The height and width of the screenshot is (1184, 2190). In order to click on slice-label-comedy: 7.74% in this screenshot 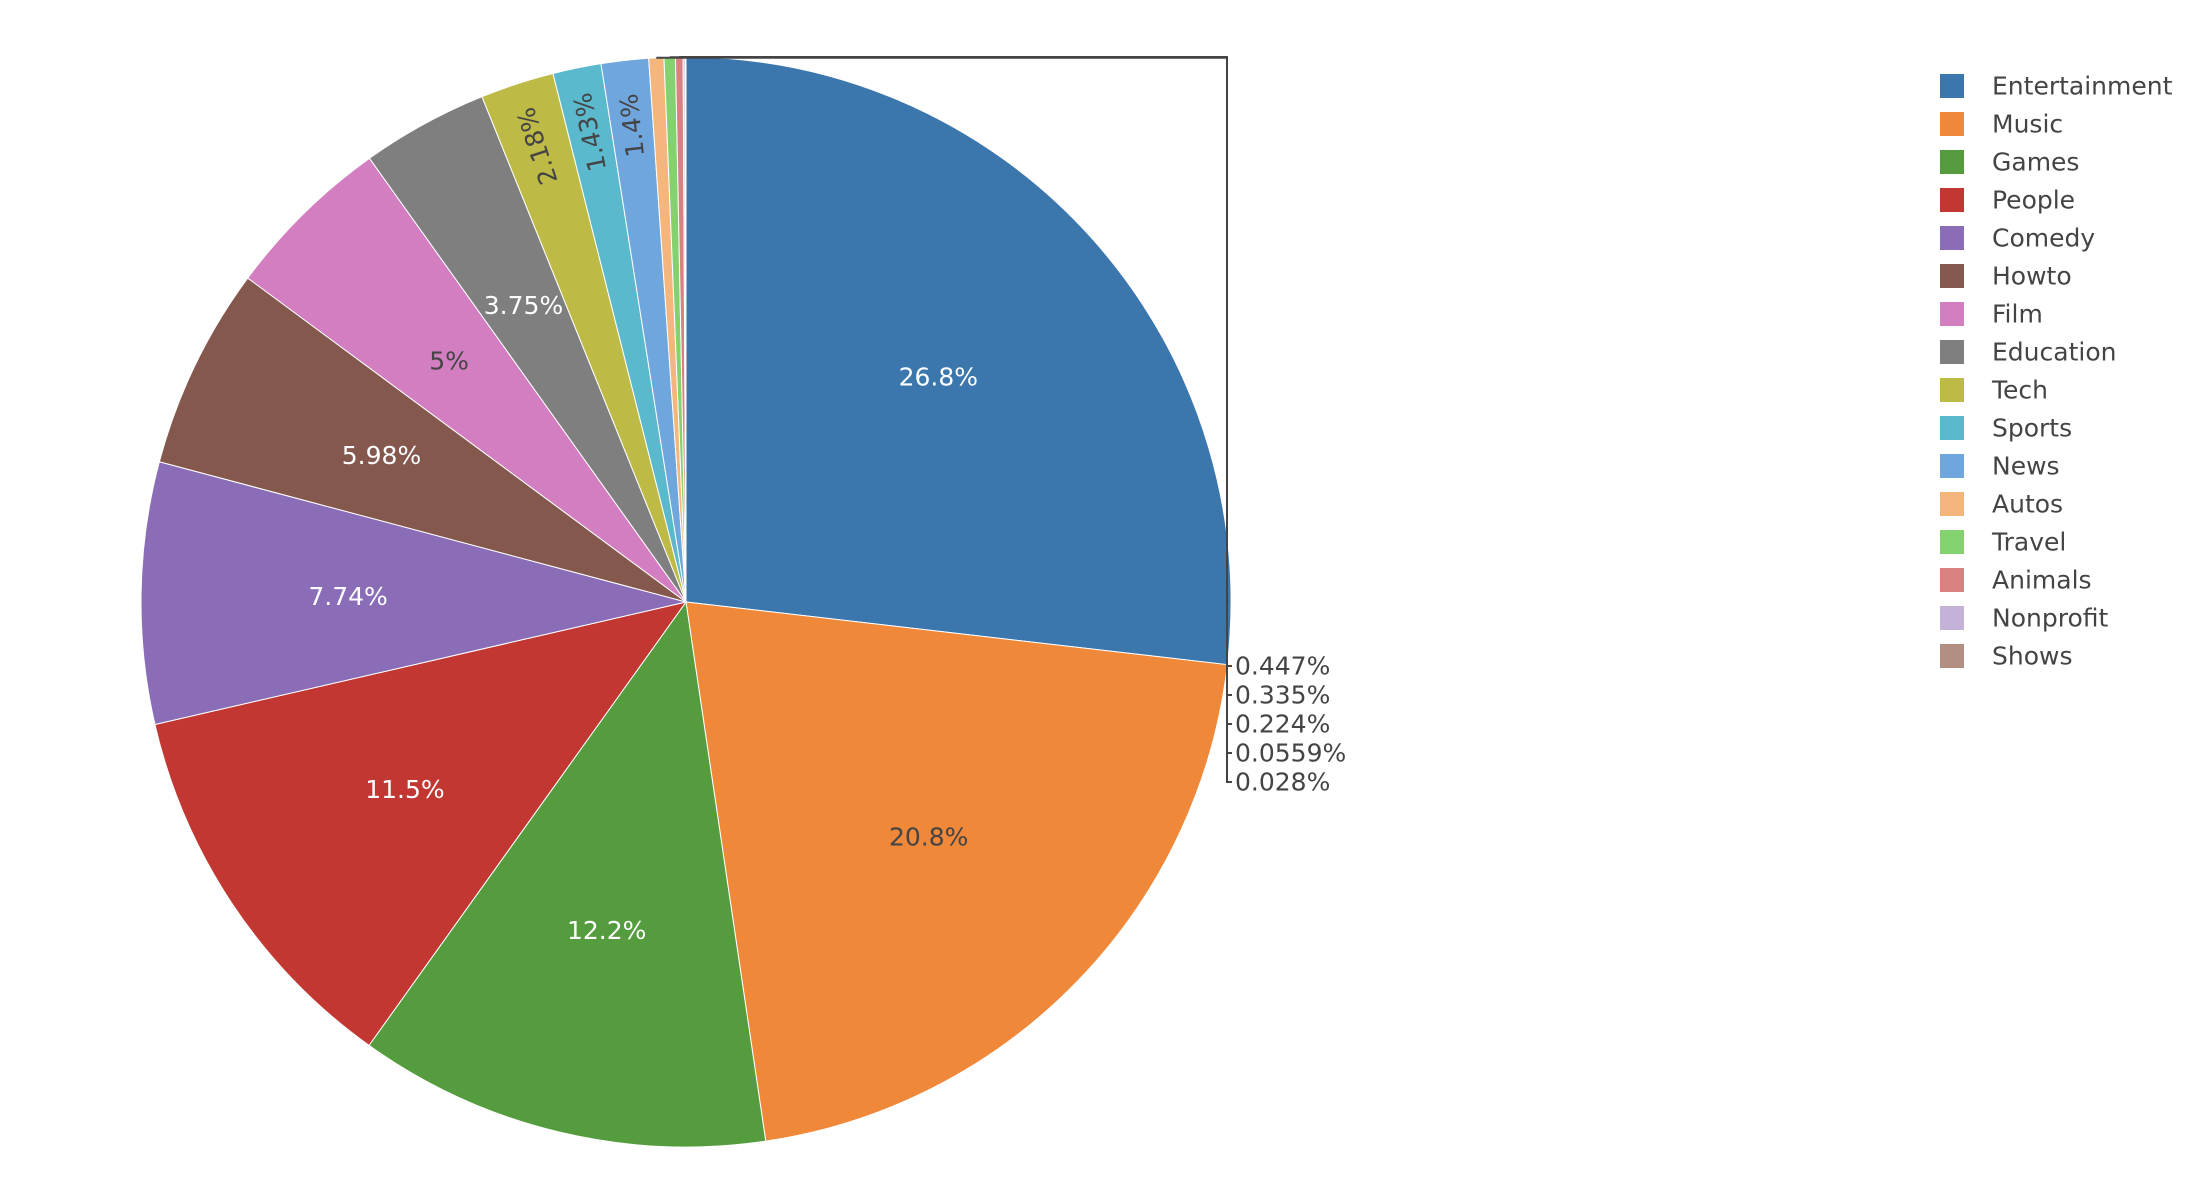, I will do `click(347, 596)`.